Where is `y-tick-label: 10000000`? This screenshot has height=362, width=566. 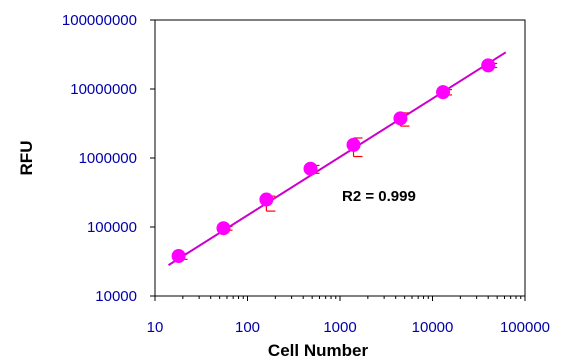 y-tick-label: 10000000 is located at coordinates (103, 89).